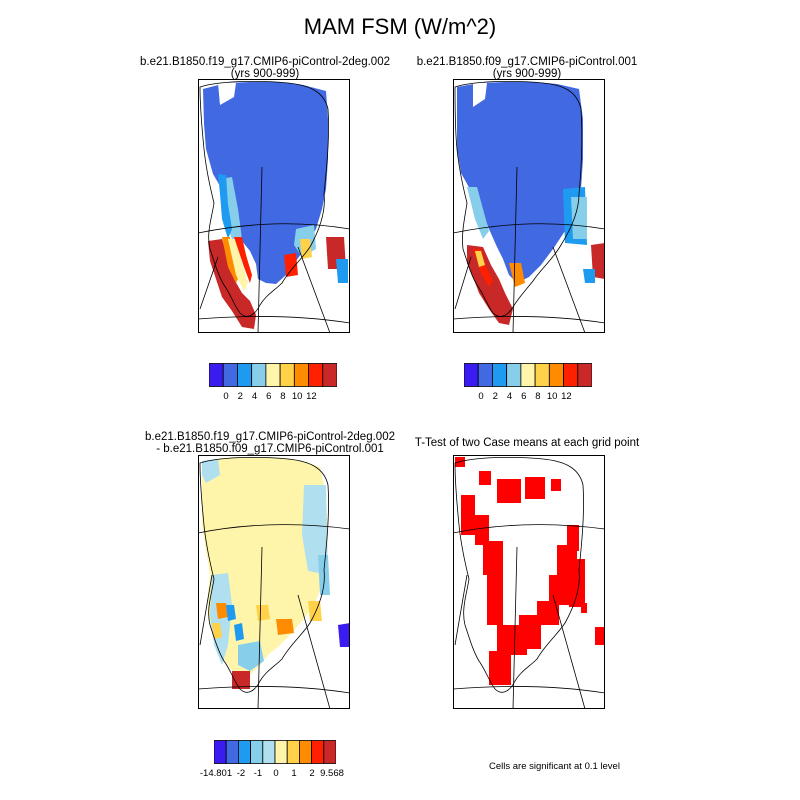 The image size is (800, 800). What do you see at coordinates (315, 611) in the screenshot?
I see `panel-3-east-yellow` at bounding box center [315, 611].